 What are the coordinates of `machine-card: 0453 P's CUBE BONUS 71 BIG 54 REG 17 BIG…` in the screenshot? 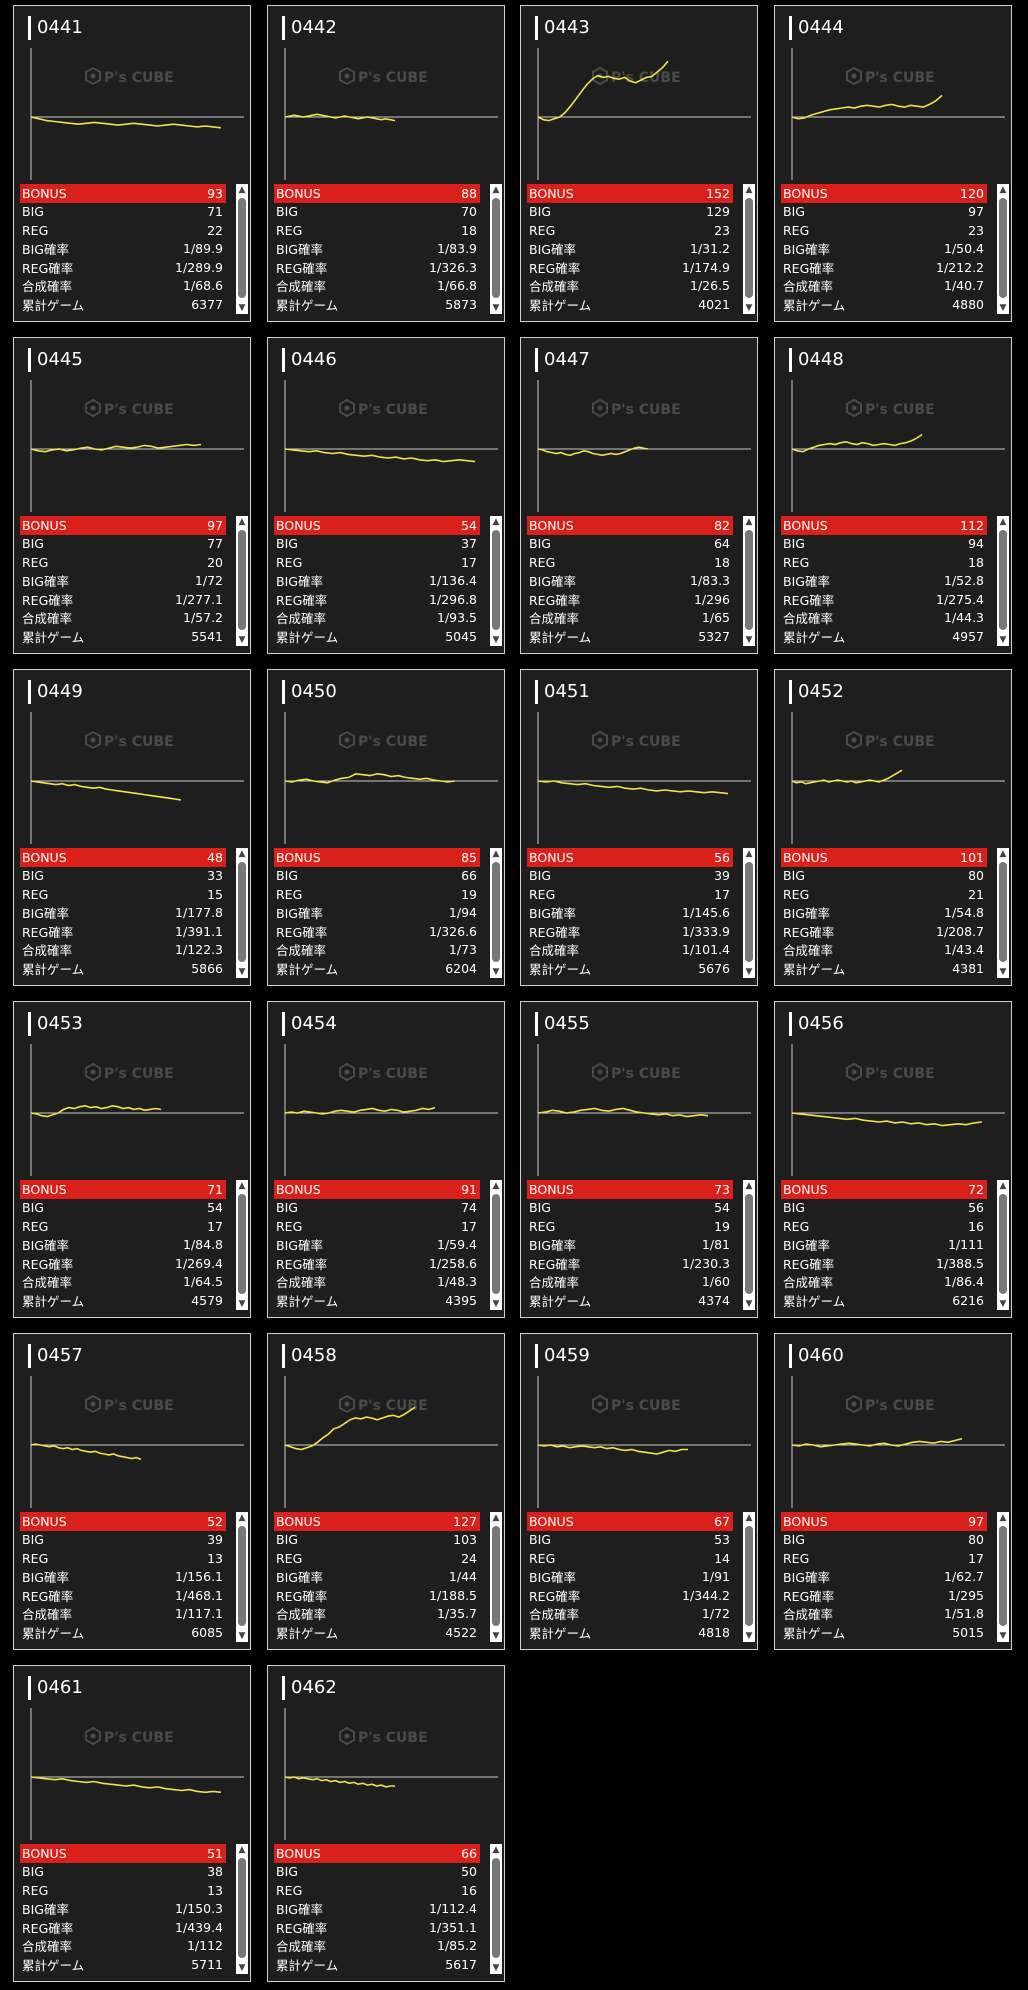 It's located at (132, 1159).